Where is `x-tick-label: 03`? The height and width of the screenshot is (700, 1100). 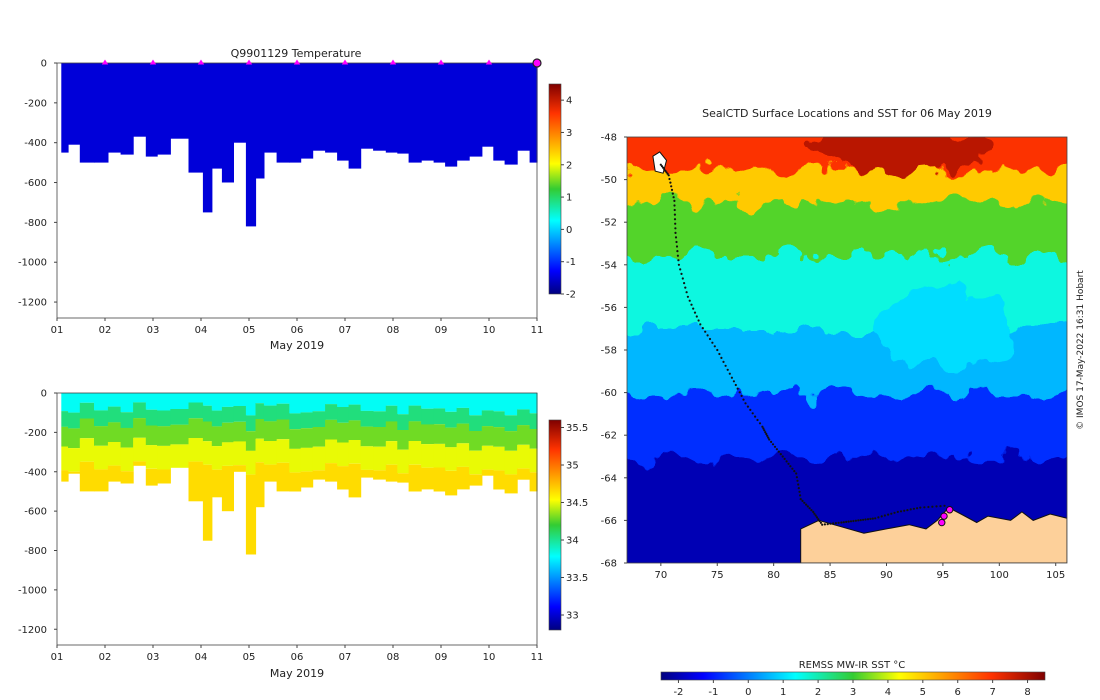 x-tick-label: 03 is located at coordinates (153, 657).